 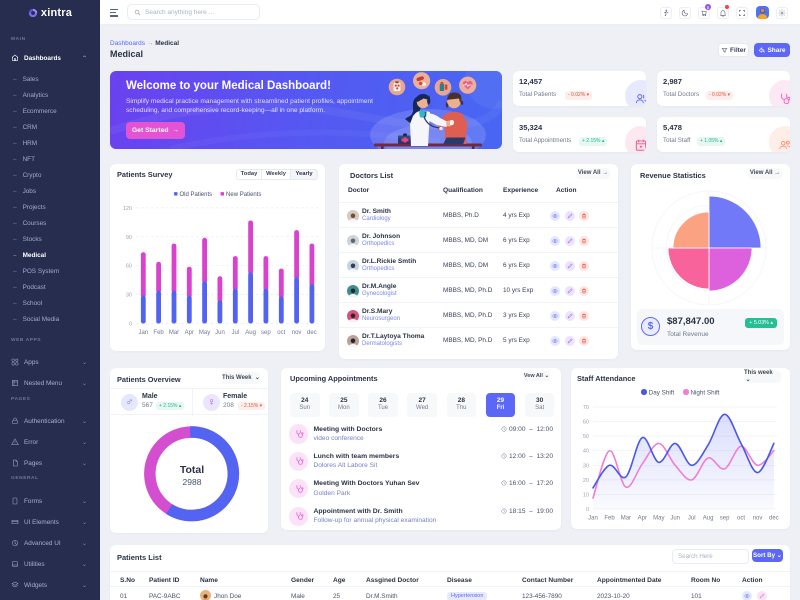 I want to click on svg-text: 40, so click(x=586, y=452).